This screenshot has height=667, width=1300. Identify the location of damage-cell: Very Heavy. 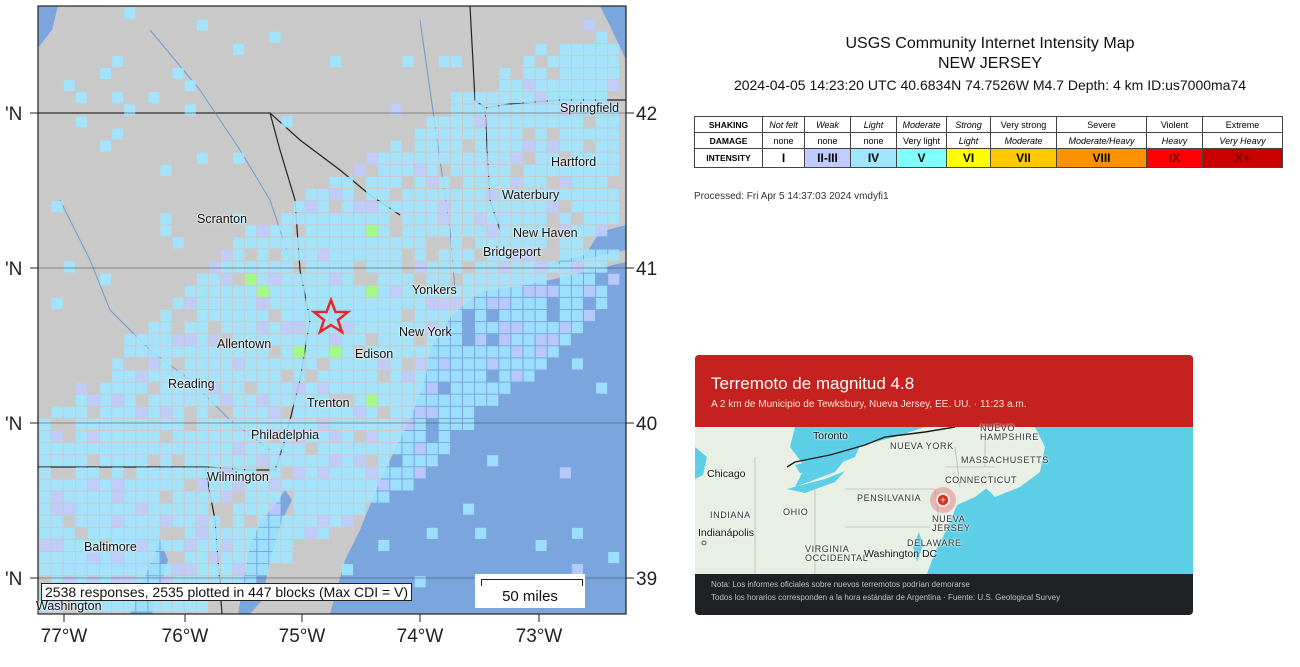
(1242, 140).